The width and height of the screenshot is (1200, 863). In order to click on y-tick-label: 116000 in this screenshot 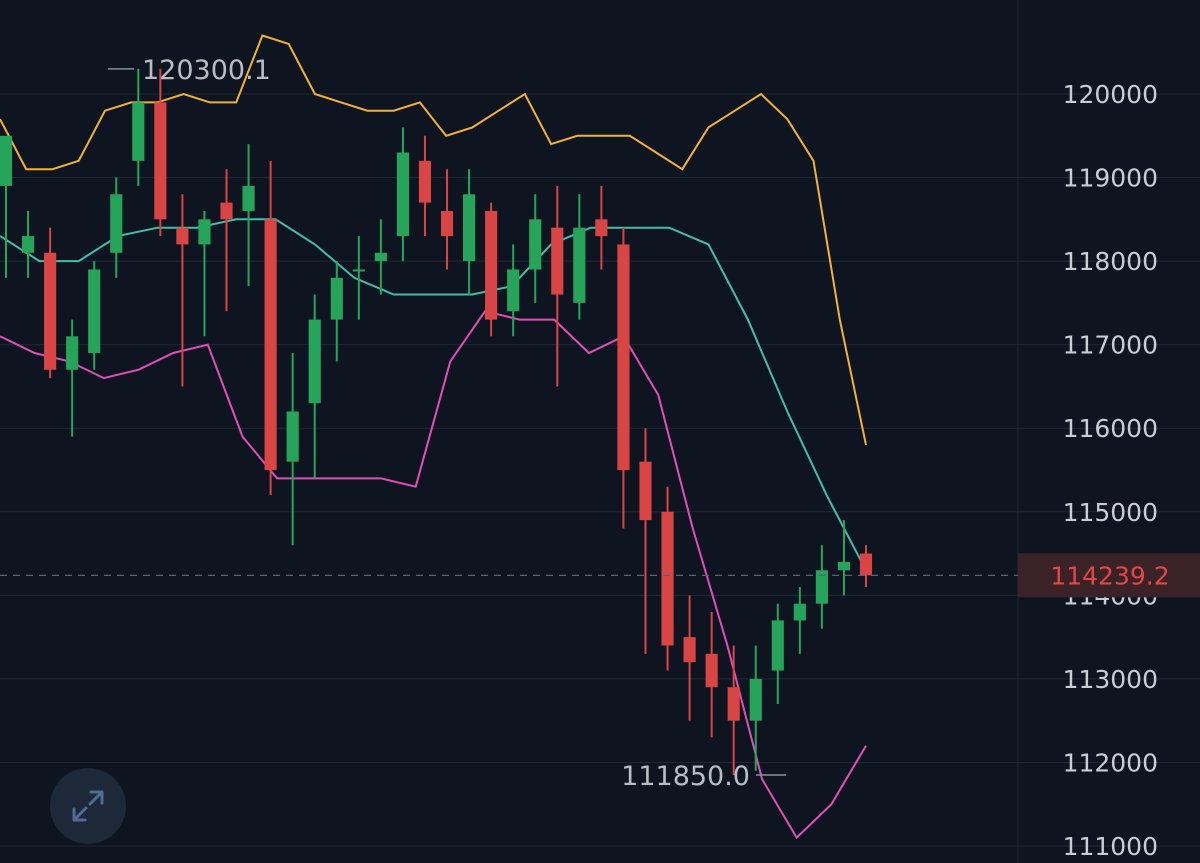, I will do `click(1110, 428)`.